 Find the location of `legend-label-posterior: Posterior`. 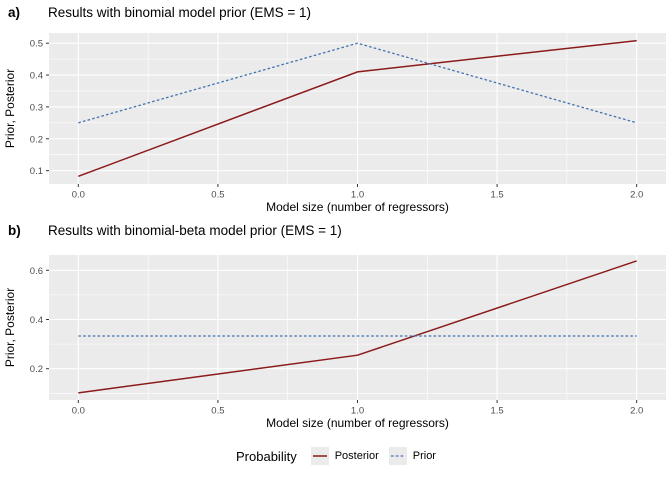

legend-label-posterior: Posterior is located at coordinates (356, 456).